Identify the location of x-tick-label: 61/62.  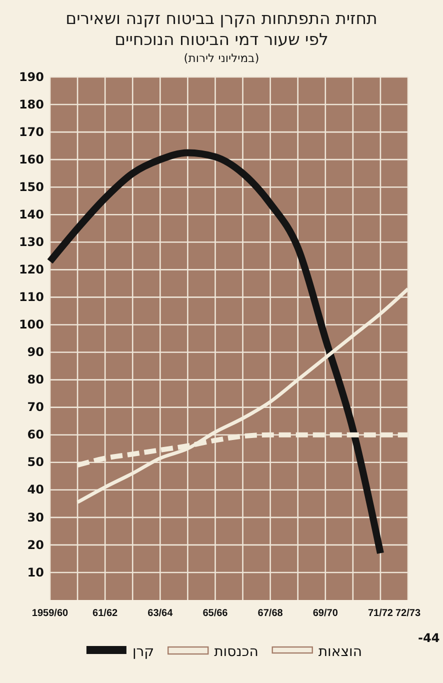
(105, 614).